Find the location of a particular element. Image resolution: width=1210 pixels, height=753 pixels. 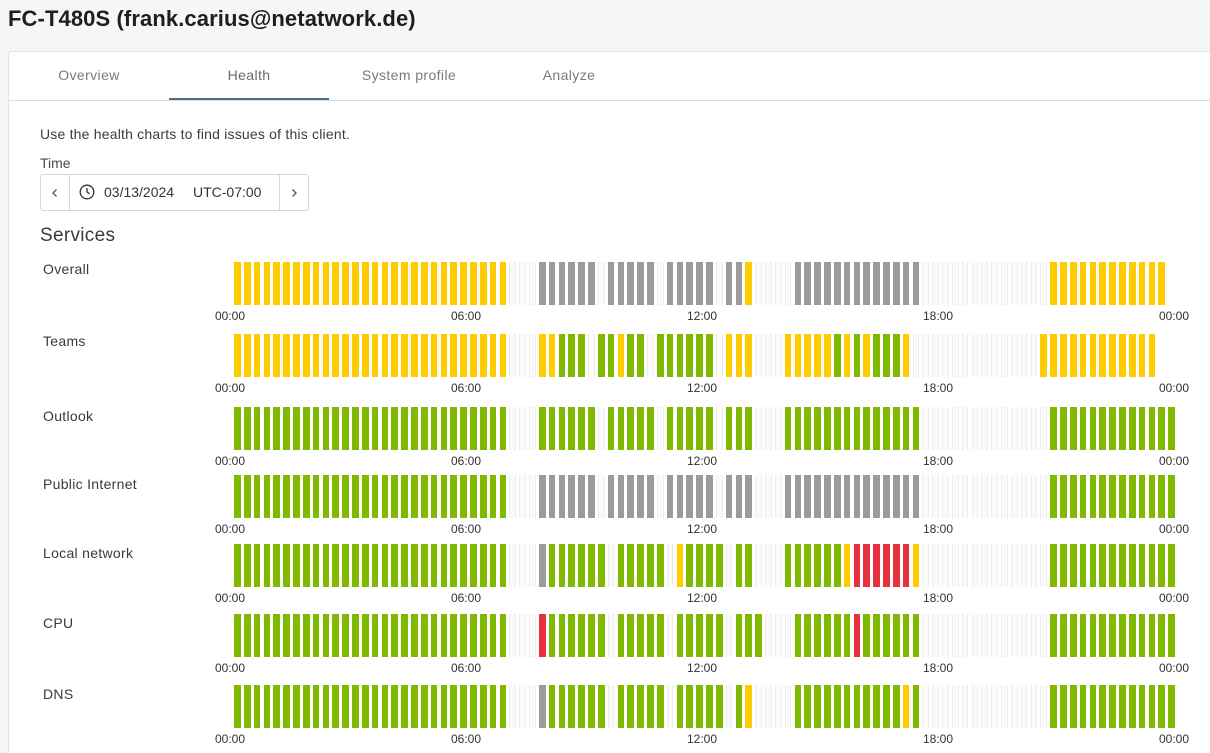

tab-health: Health is located at coordinates (249, 76).